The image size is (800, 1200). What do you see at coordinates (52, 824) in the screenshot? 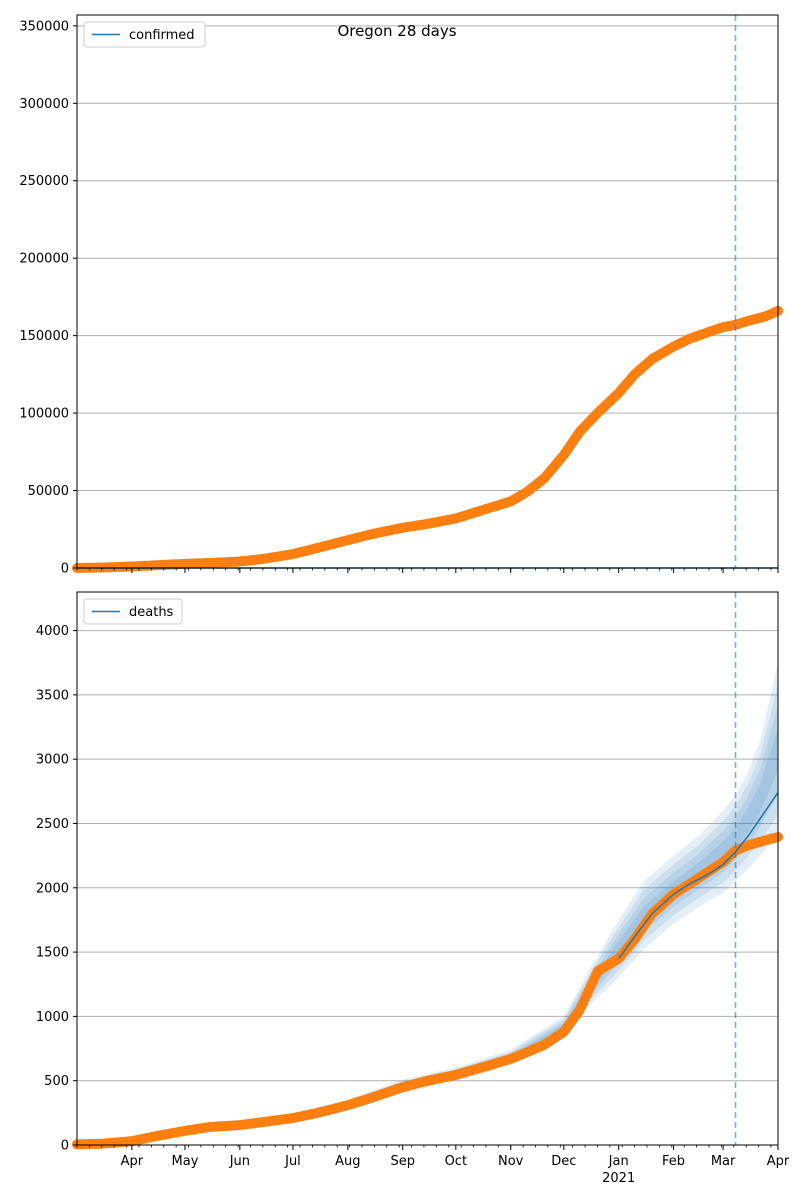
I see `ytick-label: 2500` at bounding box center [52, 824].